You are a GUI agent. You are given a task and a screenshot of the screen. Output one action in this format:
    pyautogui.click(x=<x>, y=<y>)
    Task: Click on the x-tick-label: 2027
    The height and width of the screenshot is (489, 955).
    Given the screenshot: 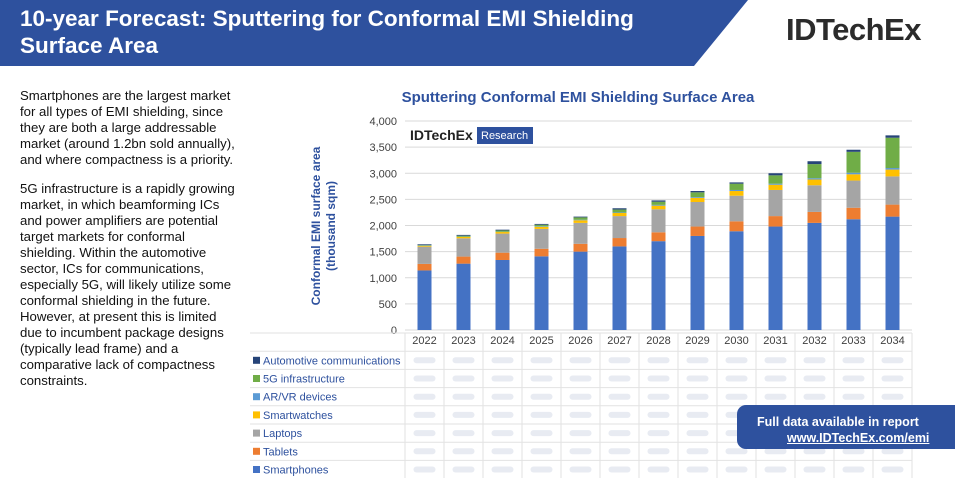 What is the action you would take?
    pyautogui.click(x=619, y=341)
    